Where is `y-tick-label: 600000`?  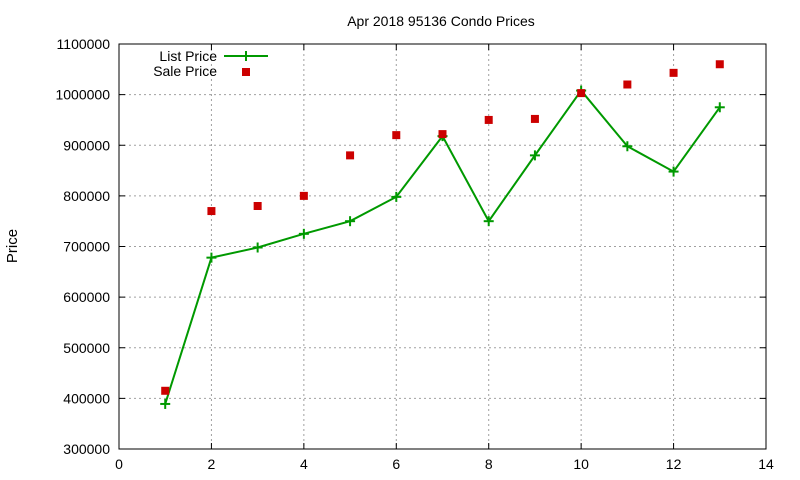
y-tick-label: 600000 is located at coordinates (86, 297).